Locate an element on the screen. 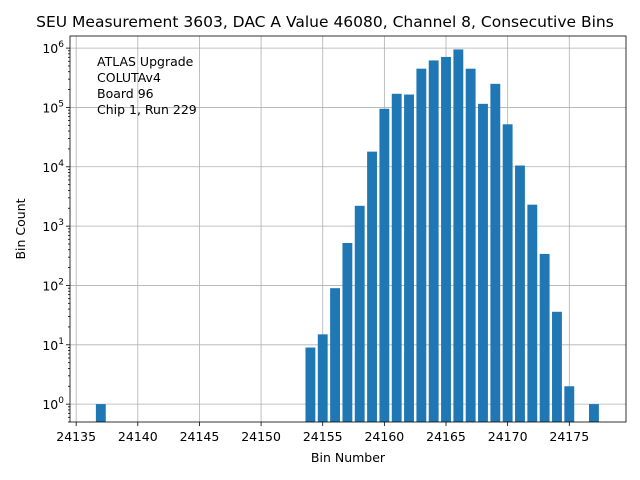 Image resolution: width=640 pixels, height=480 pixels. y-tick-exponent: 2 is located at coordinates (61, 282).